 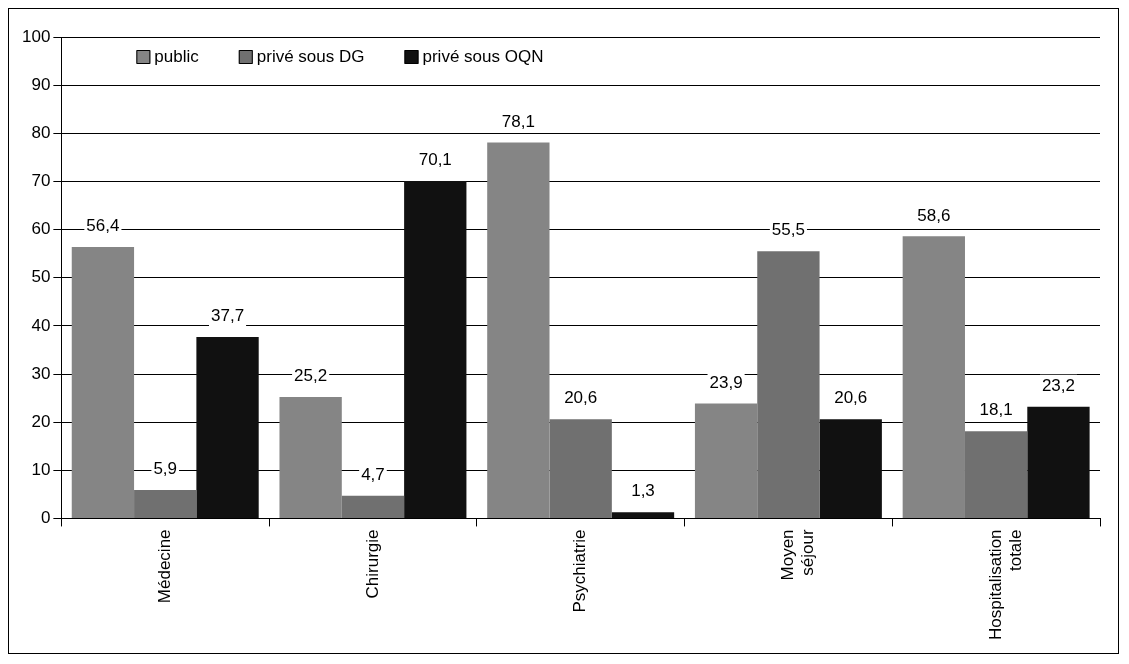 I want to click on data-label: 37,7, so click(x=228, y=316).